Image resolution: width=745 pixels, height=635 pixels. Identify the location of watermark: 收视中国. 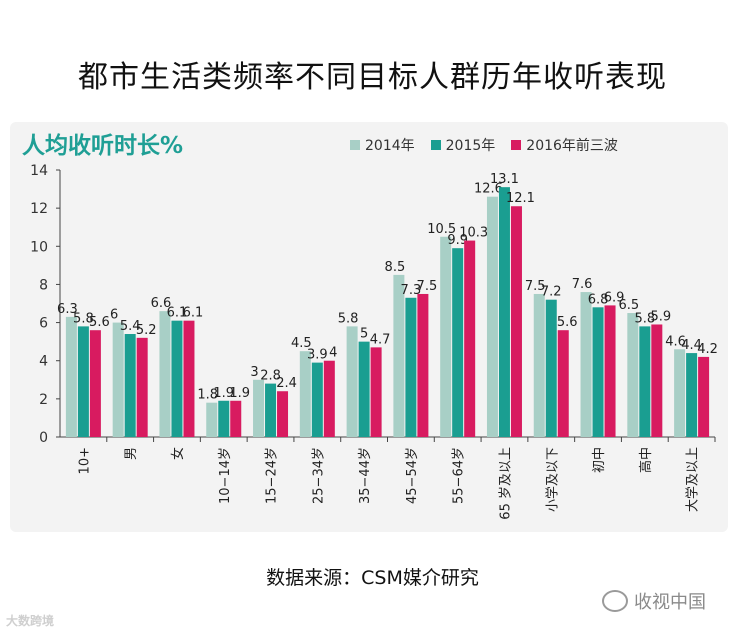
(654, 601).